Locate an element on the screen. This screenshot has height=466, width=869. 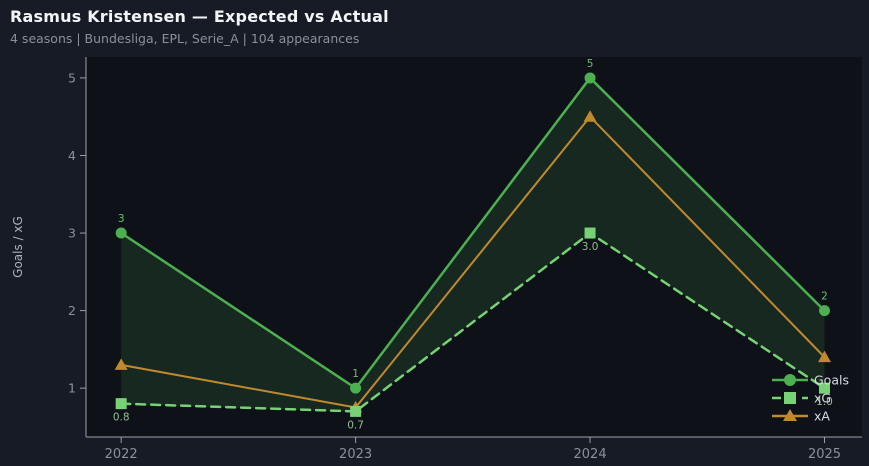
legend-square-marker-icon is located at coordinates (790, 398).